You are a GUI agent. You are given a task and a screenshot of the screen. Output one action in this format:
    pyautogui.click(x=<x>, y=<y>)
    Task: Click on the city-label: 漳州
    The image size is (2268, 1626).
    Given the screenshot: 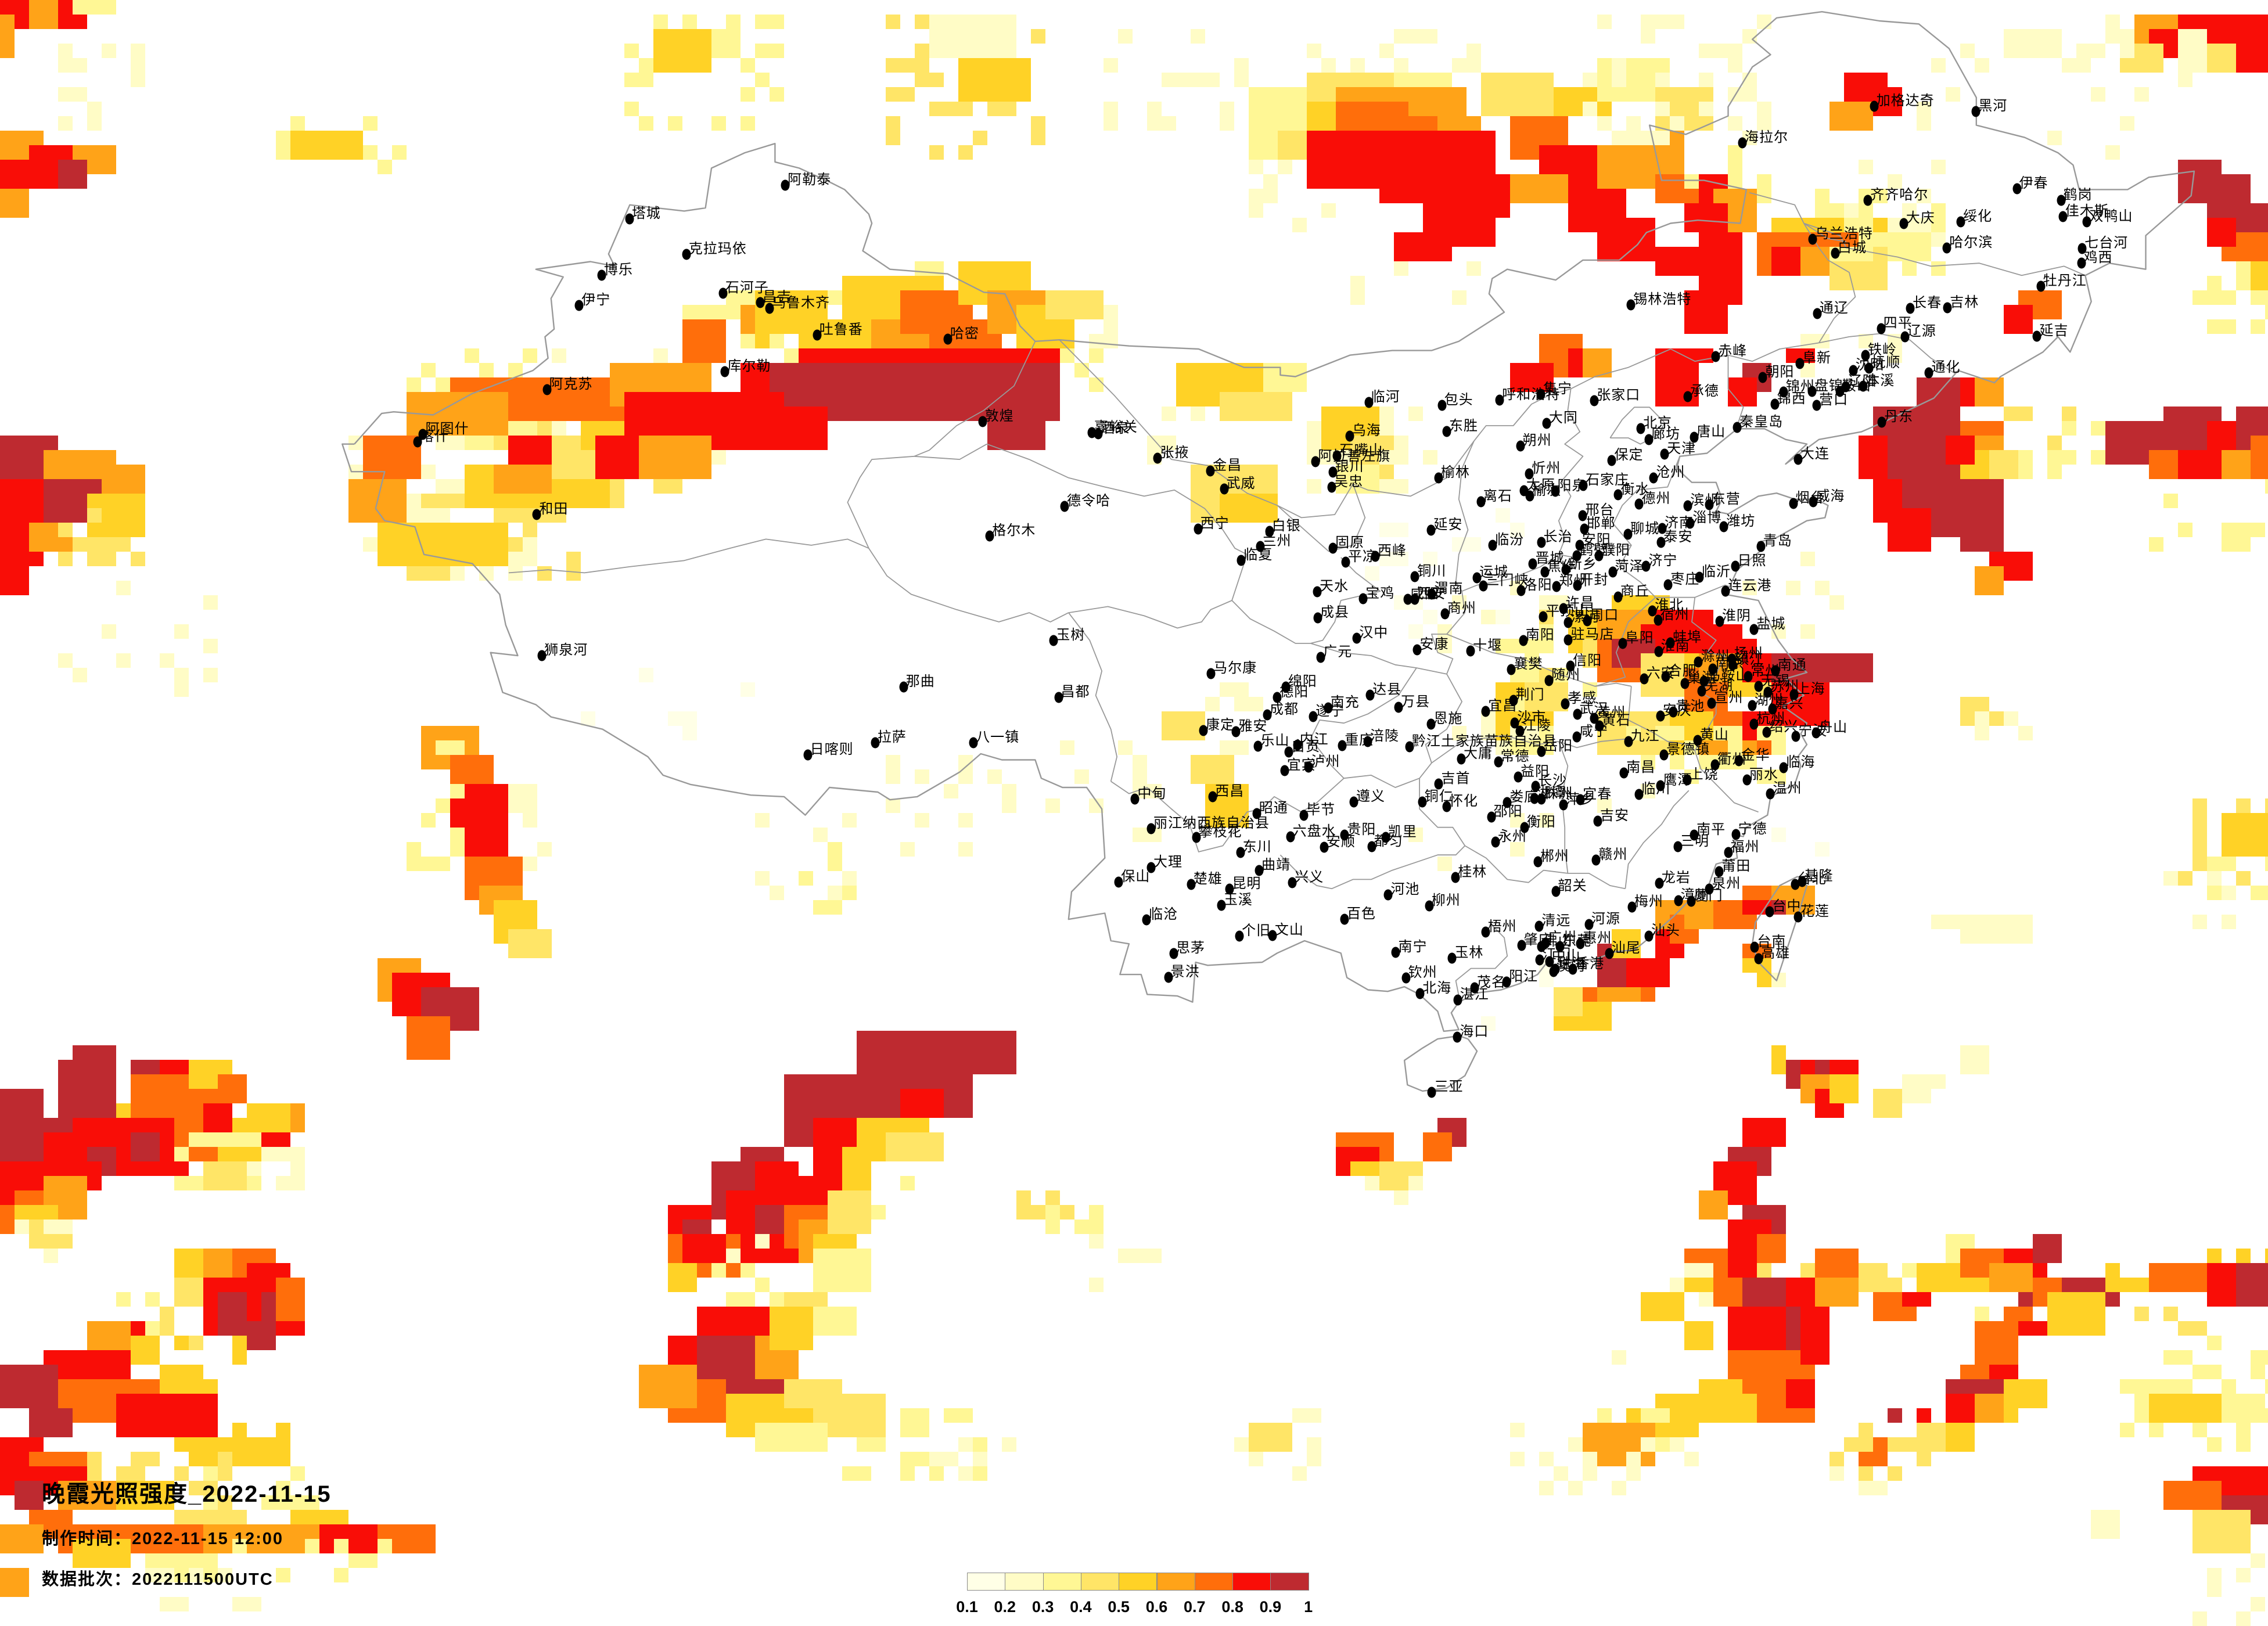 What is the action you would take?
    pyautogui.click(x=1695, y=895)
    